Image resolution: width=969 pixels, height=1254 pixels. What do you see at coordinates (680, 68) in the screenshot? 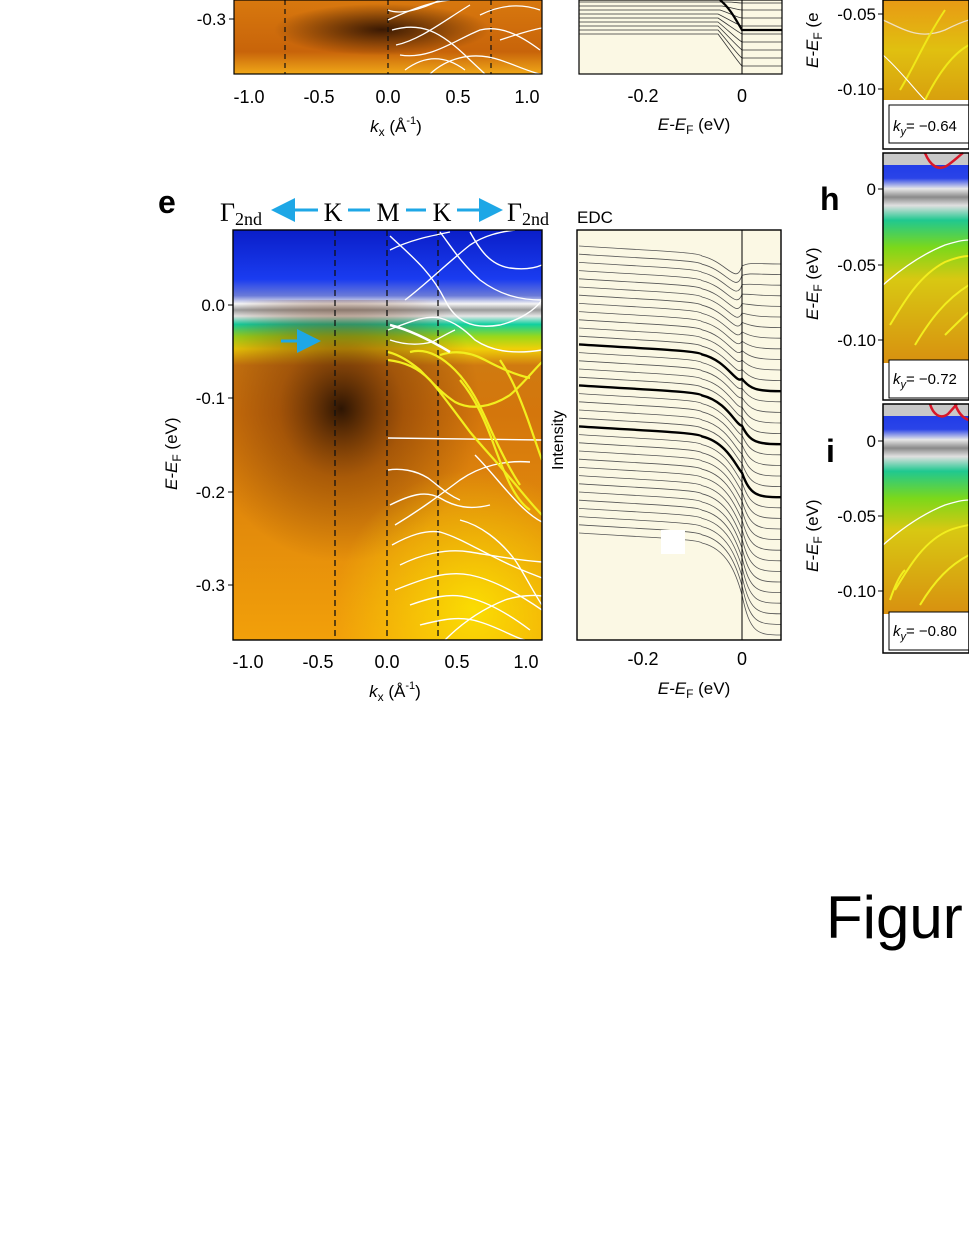
I see `top-edc-panel: -0.2 0 E-EF (eV)` at bounding box center [680, 68].